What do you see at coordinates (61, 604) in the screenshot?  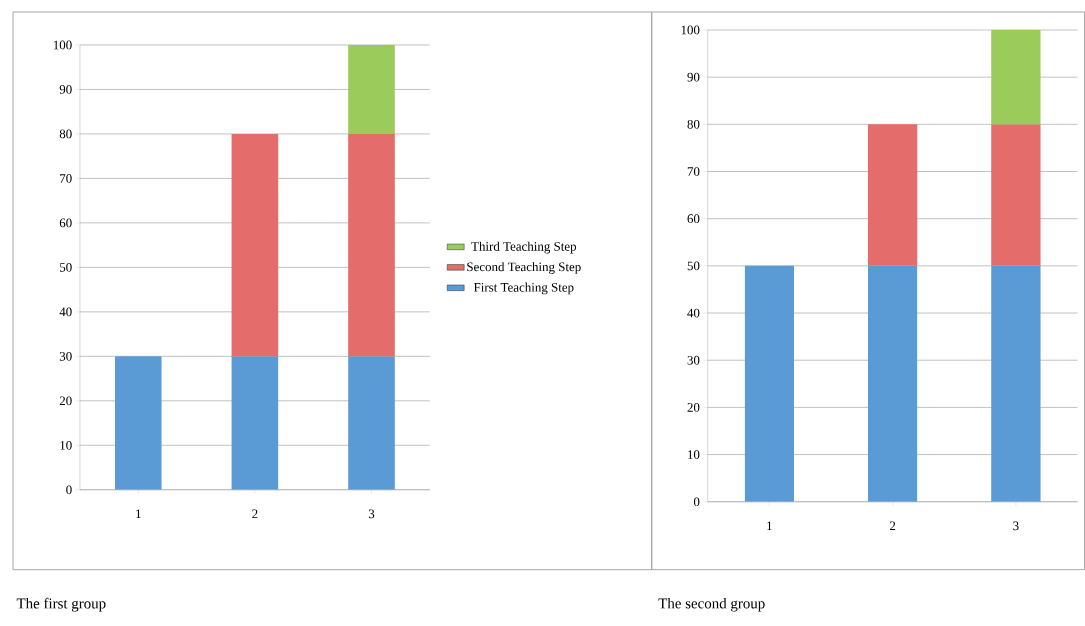 I see `text: The first group` at bounding box center [61, 604].